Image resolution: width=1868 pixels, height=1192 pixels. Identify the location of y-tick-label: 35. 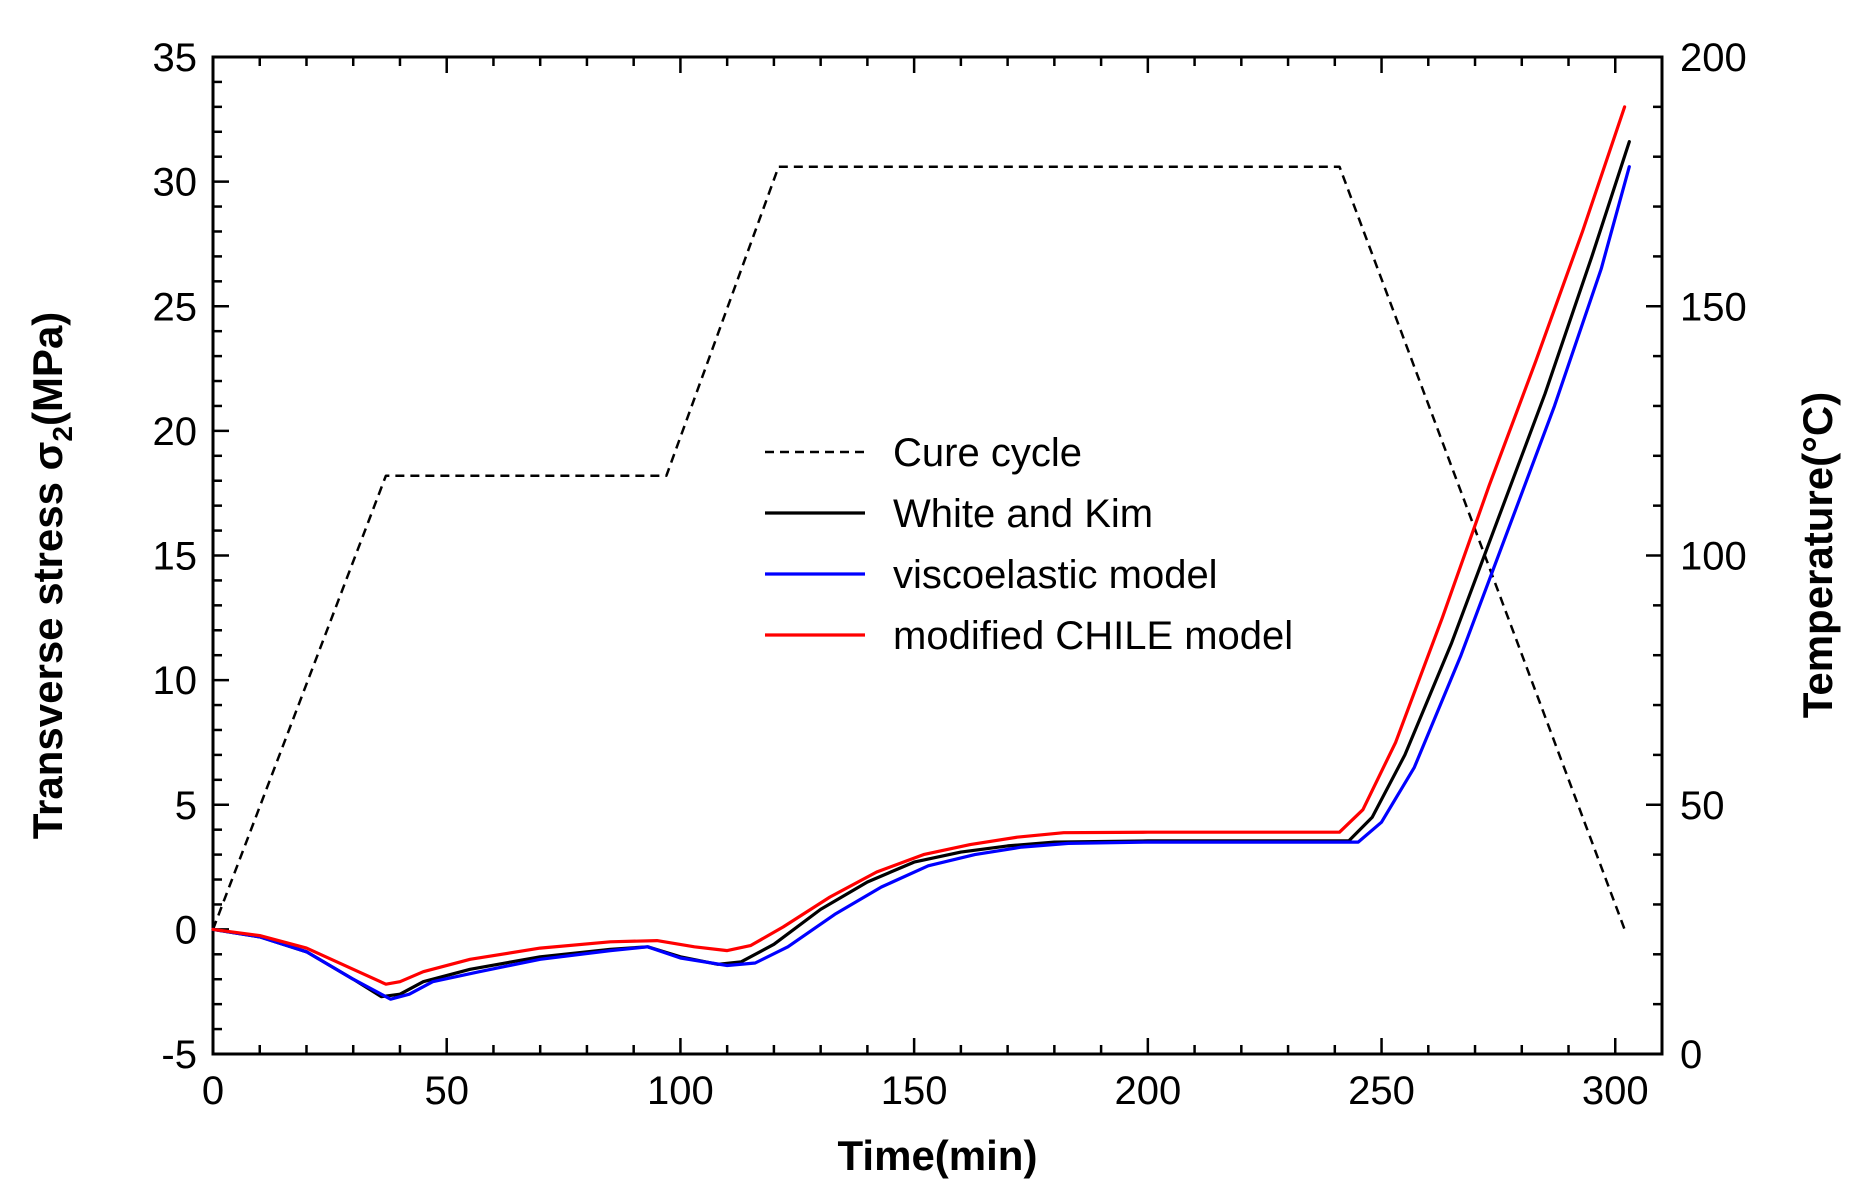
(175, 58).